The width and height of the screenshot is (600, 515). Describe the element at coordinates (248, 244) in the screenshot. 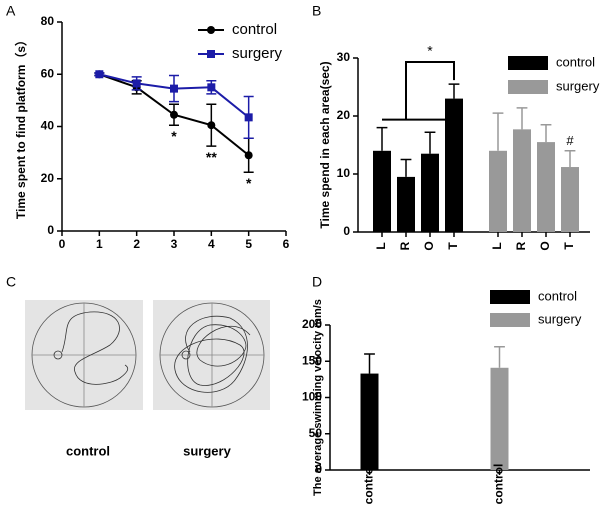

I see `x-tick-label: 5` at that location.